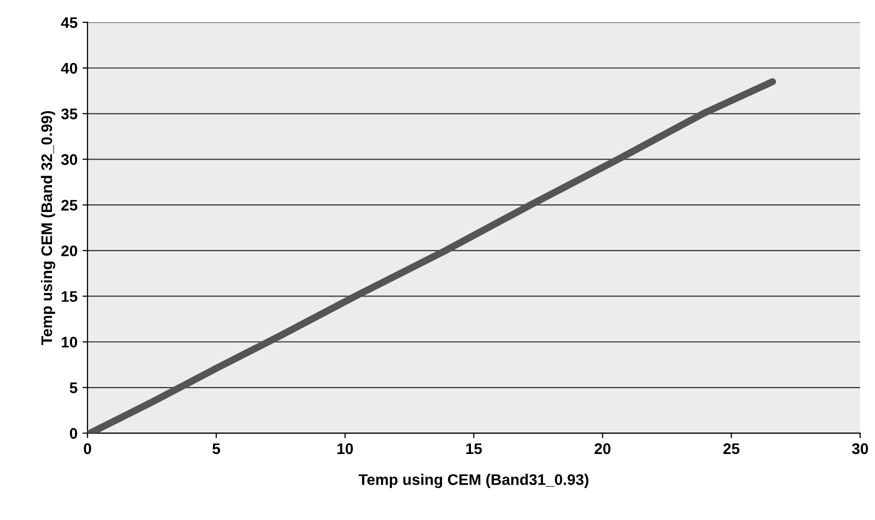  What do you see at coordinates (69, 114) in the screenshot?
I see `y-tick-label: 35` at bounding box center [69, 114].